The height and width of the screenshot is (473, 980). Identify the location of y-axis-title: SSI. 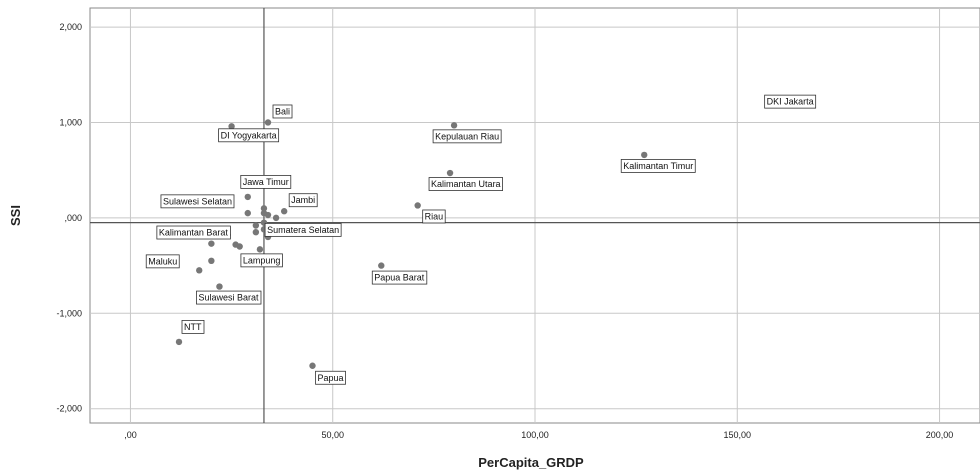
(15, 215).